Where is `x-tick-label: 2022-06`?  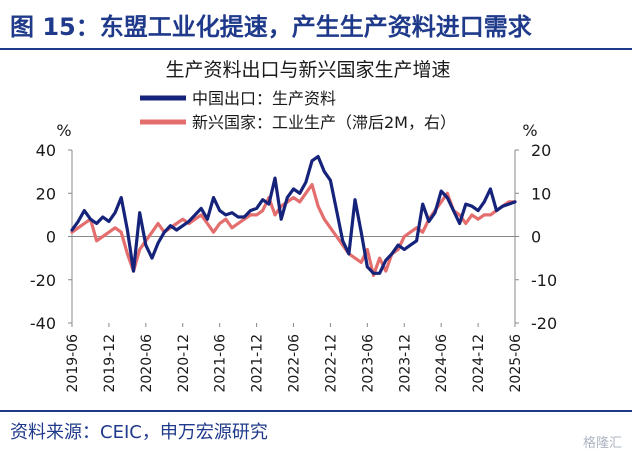 x-tick-label: 2022-06 is located at coordinates (295, 363).